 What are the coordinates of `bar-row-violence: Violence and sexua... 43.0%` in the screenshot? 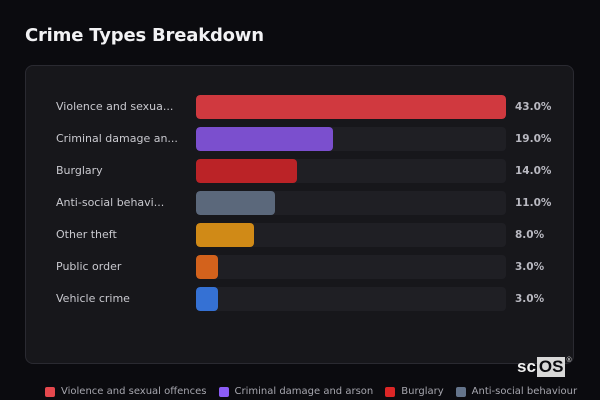 It's located at (299, 107).